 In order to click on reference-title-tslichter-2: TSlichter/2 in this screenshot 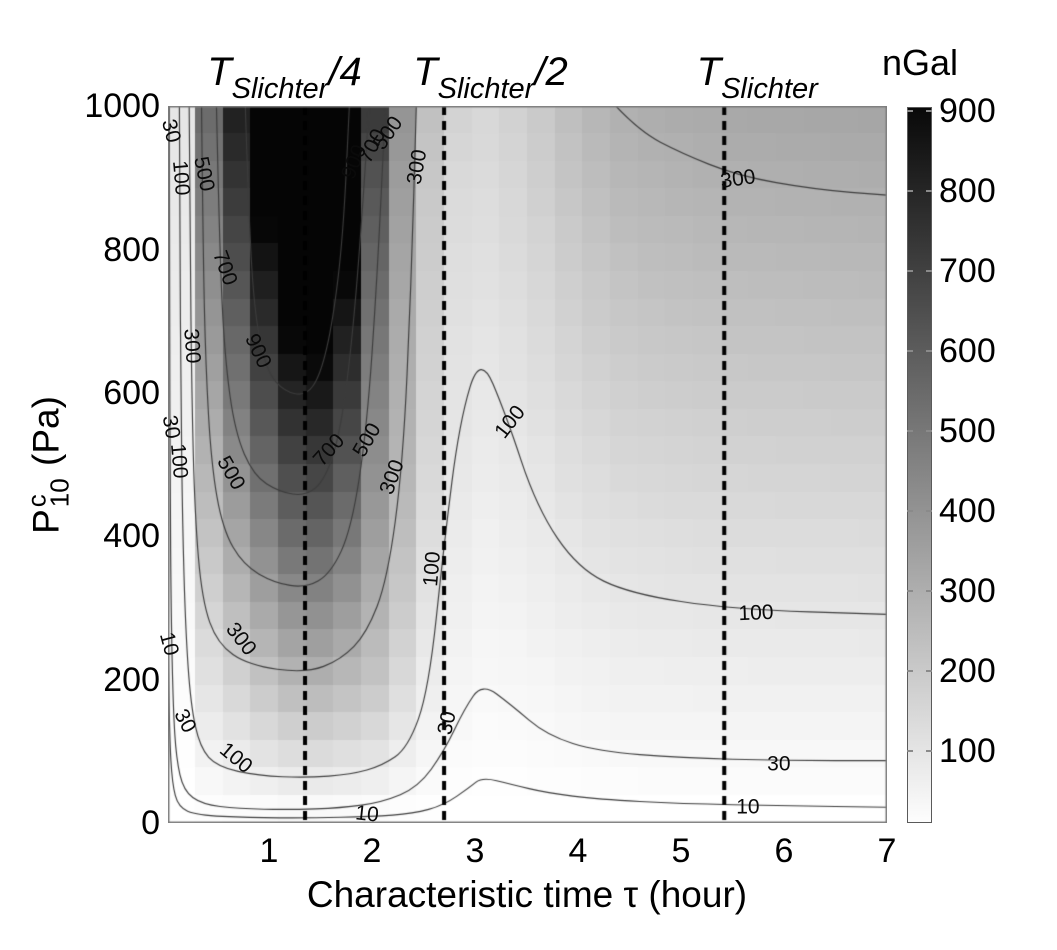, I will do `click(490, 77)`.